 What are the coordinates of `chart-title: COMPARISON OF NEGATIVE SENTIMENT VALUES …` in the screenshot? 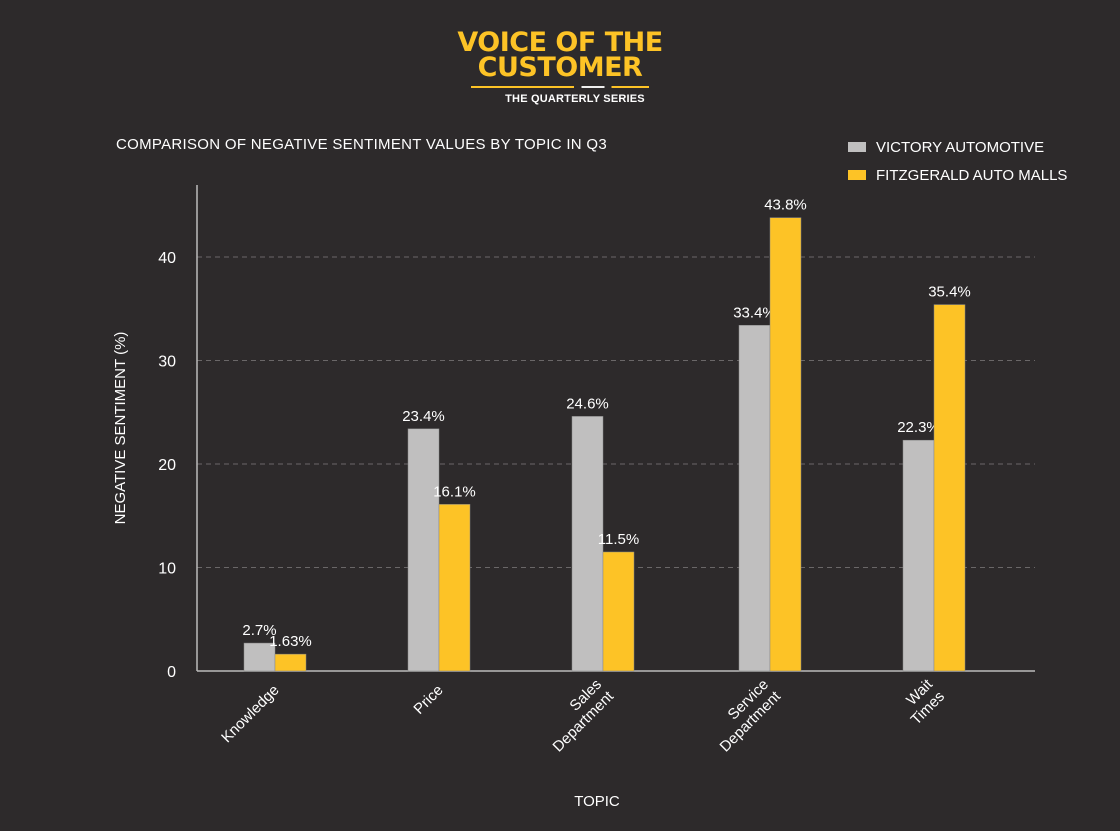 It's located at (362, 144).